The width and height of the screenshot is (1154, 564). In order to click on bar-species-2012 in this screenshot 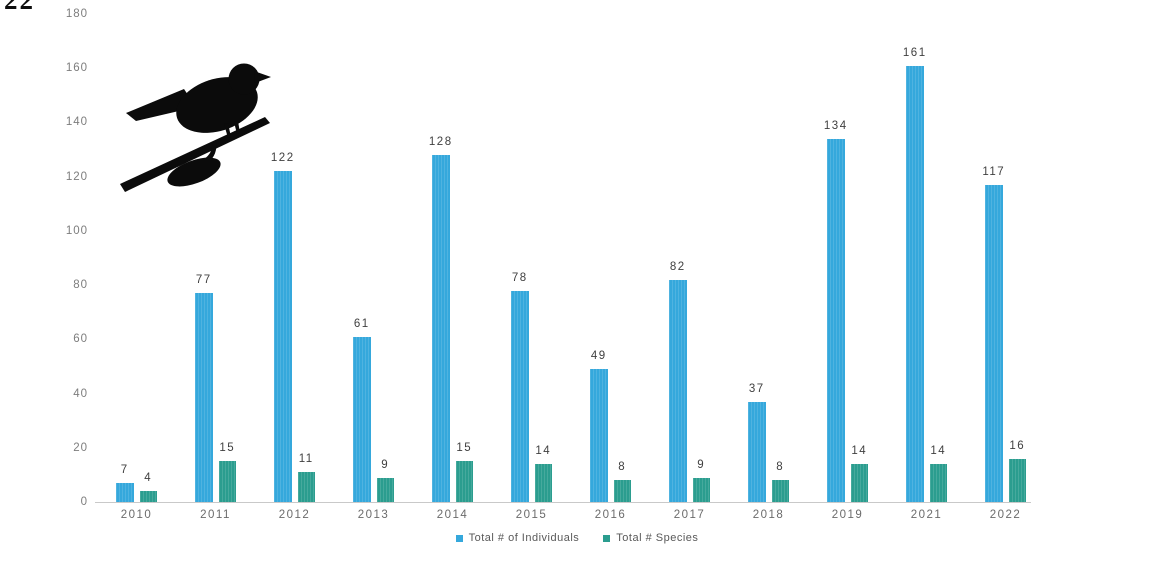, I will do `click(306, 487)`.